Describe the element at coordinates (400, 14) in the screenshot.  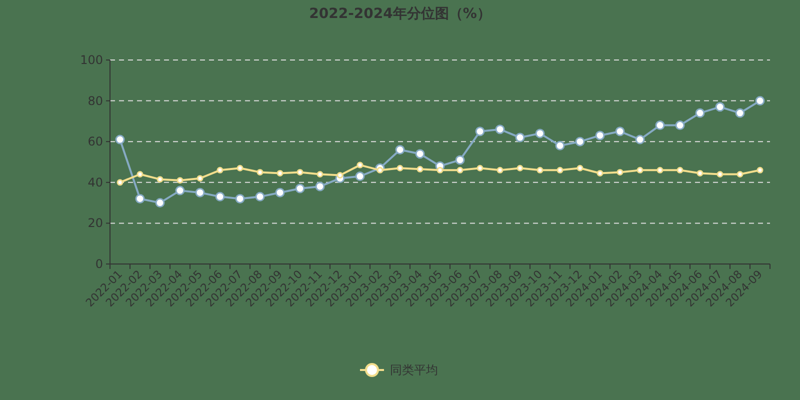
I see `chart-title: 2022-2024年分位图（%）` at that location.